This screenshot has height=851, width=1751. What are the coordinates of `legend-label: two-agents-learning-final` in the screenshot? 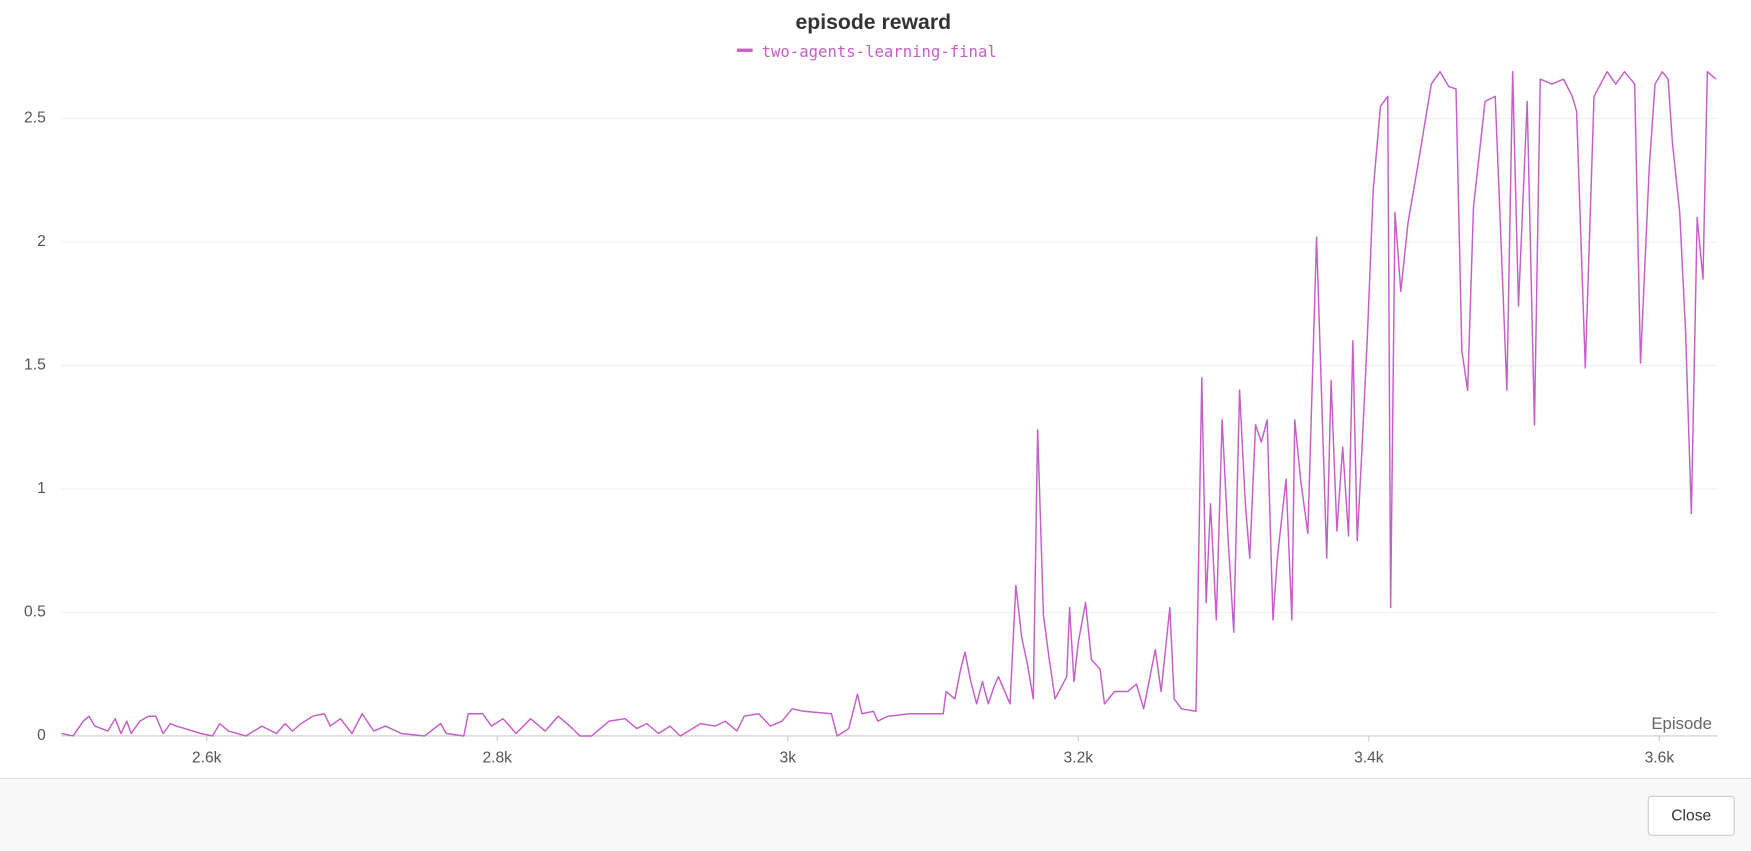 It's located at (879, 51).